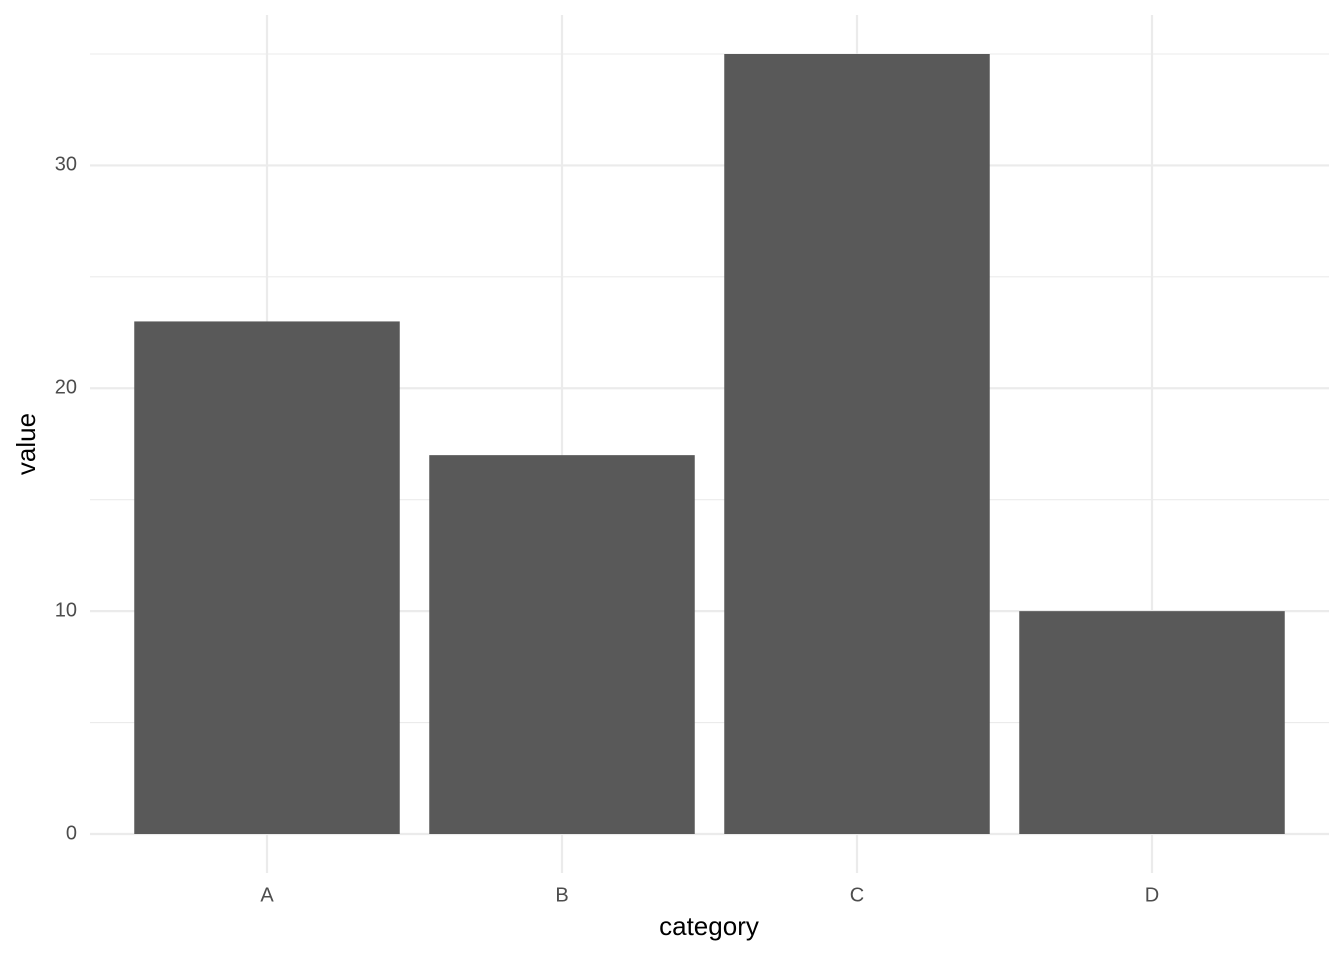 The image size is (1344, 960). I want to click on x-tick-label: B, so click(561, 895).